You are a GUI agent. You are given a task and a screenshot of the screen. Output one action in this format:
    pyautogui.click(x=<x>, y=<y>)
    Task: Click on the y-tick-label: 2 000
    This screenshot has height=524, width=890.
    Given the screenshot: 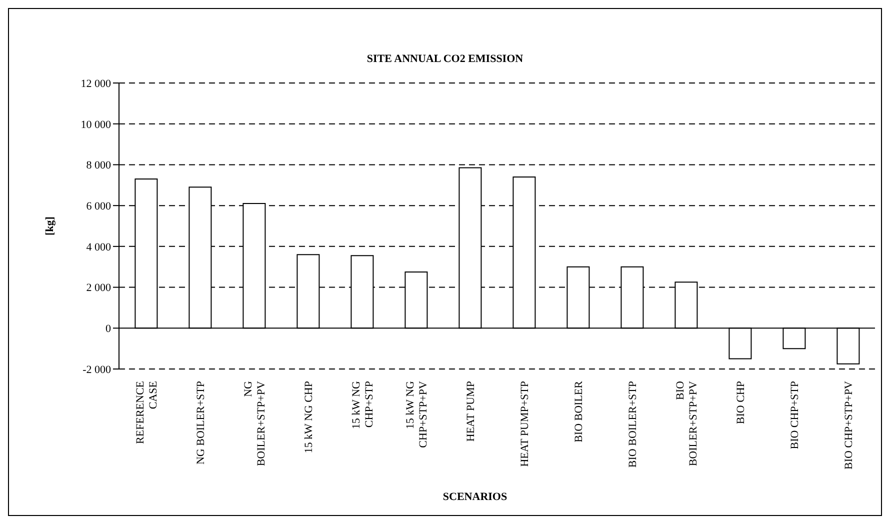 What is the action you would take?
    pyautogui.click(x=99, y=288)
    